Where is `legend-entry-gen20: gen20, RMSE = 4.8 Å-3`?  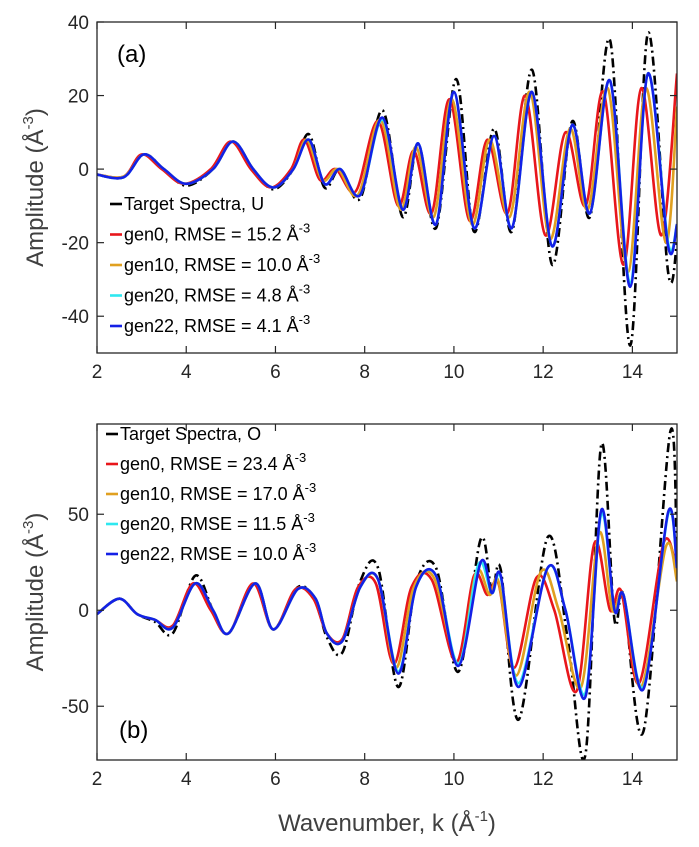 legend-entry-gen20: gen20, RMSE = 4.8 Å-3 is located at coordinates (217, 294).